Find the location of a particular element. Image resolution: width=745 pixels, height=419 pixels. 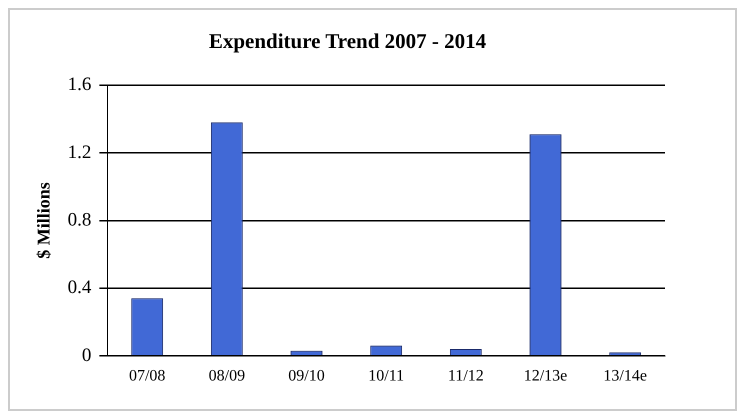

y-tick-label: 1.2 is located at coordinates (80, 152).